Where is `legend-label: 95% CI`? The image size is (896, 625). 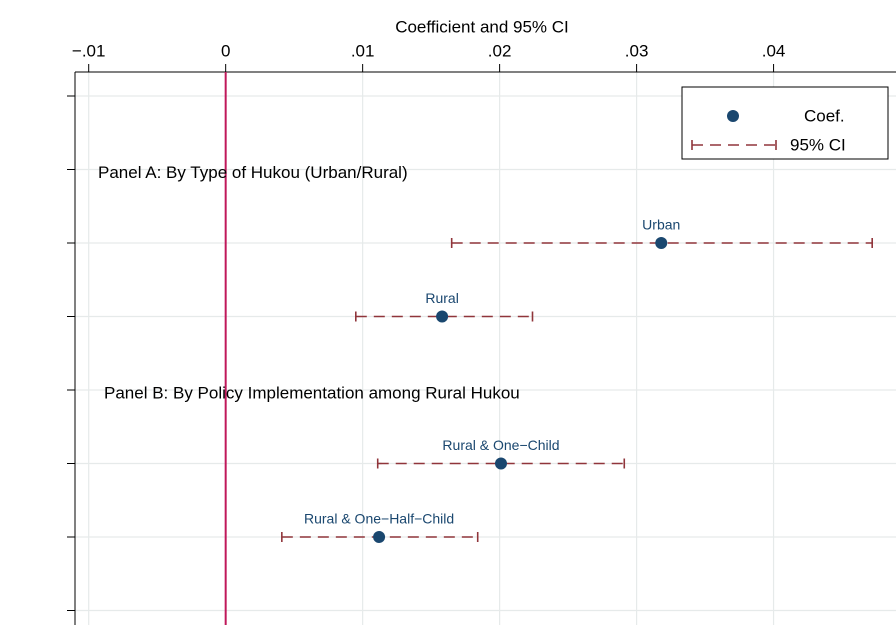 legend-label: 95% CI is located at coordinates (818, 144).